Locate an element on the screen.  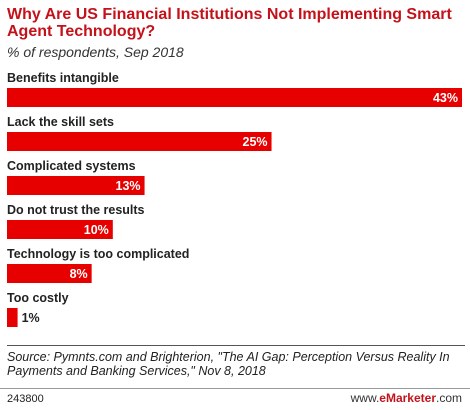
category-label: Technology is too complicated is located at coordinates (98, 254).